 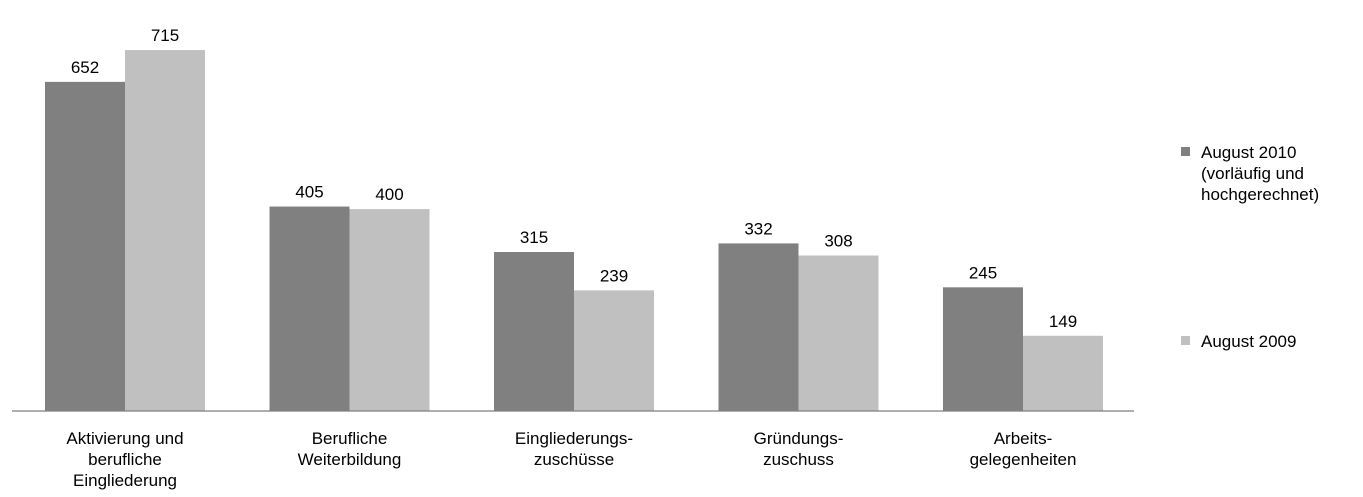 I want to click on category-label: Arbeits-gelegenheiten, so click(x=1023, y=449).